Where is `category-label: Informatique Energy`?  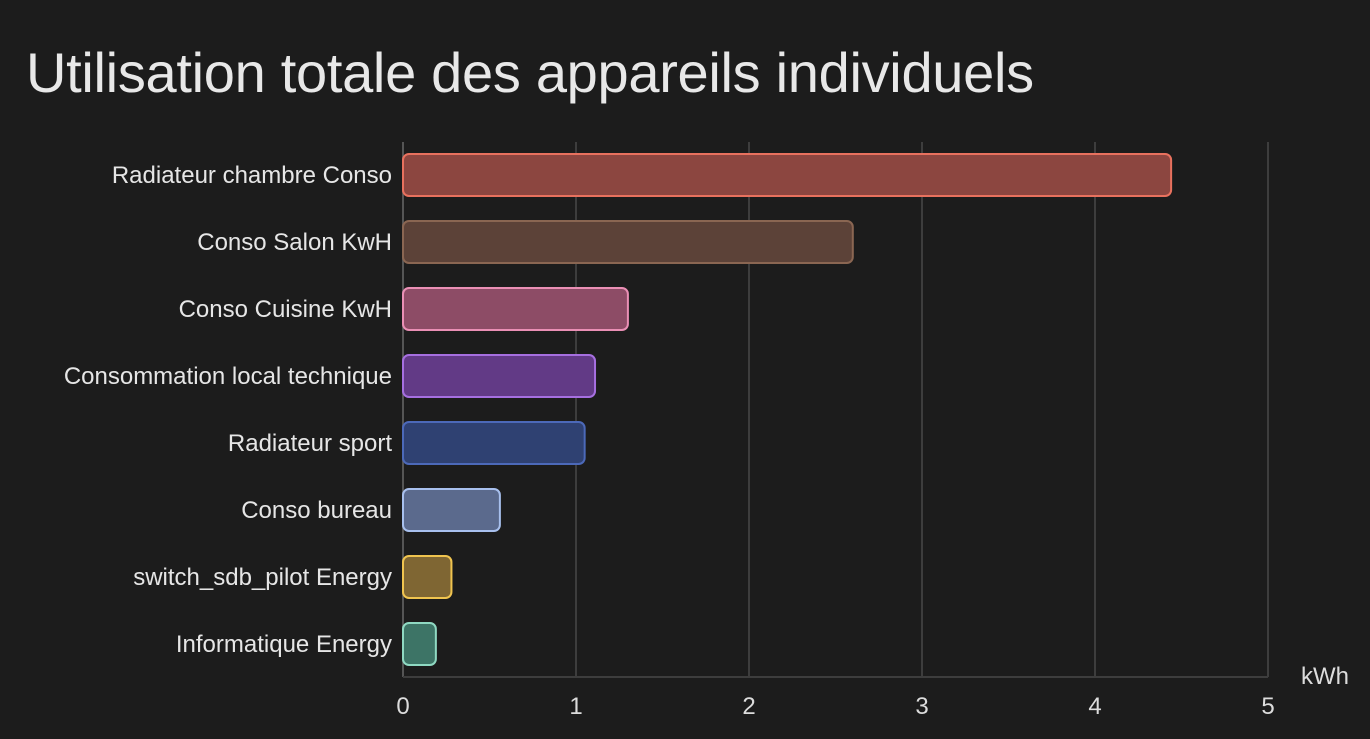
category-label: Informatique Energy is located at coordinates (284, 644).